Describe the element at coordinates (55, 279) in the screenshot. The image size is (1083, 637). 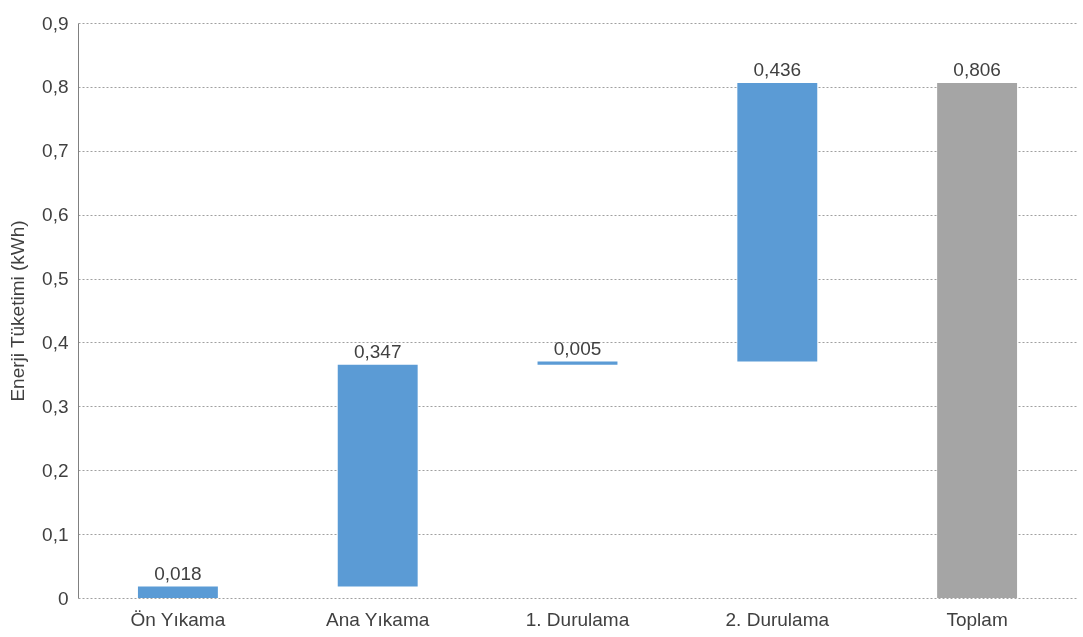
I see `y-tick-label: 0,5` at that location.